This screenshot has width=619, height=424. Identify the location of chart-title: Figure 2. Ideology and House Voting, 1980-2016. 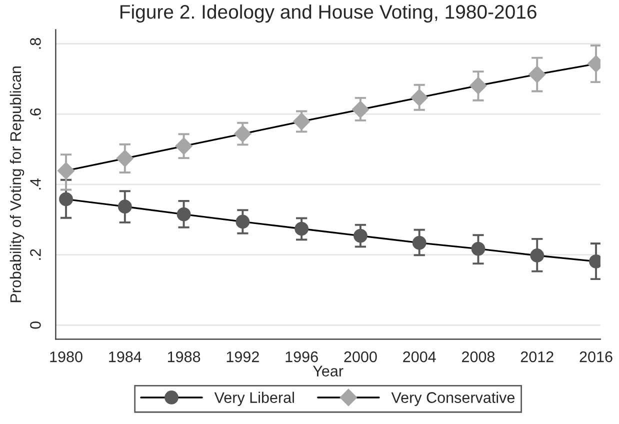
(328, 13).